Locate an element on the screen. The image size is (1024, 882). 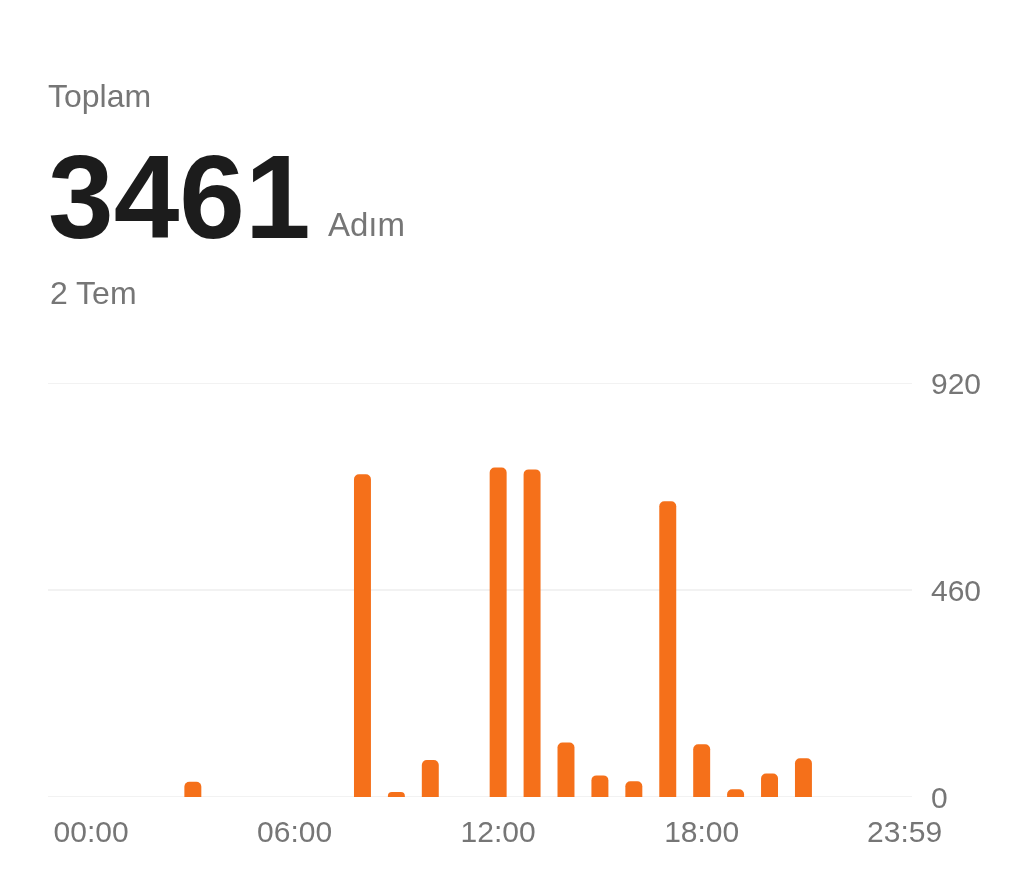
x-tick-label: 12:00 is located at coordinates (498, 831).